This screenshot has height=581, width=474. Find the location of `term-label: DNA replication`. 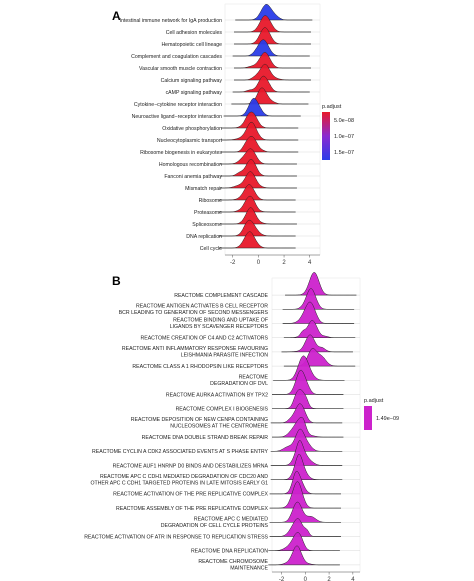

term-label: DNA replication is located at coordinates (204, 237).